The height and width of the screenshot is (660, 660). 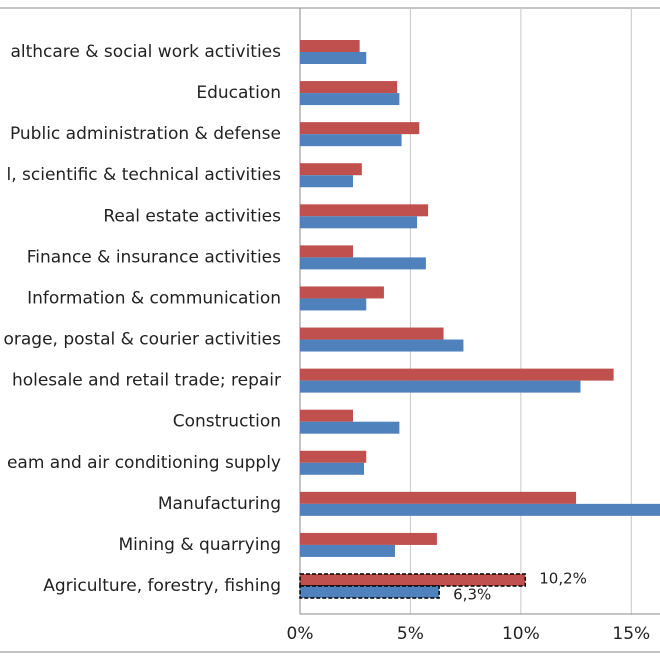 I want to click on y-tick-label: Mining & quarrying, so click(x=199, y=545).